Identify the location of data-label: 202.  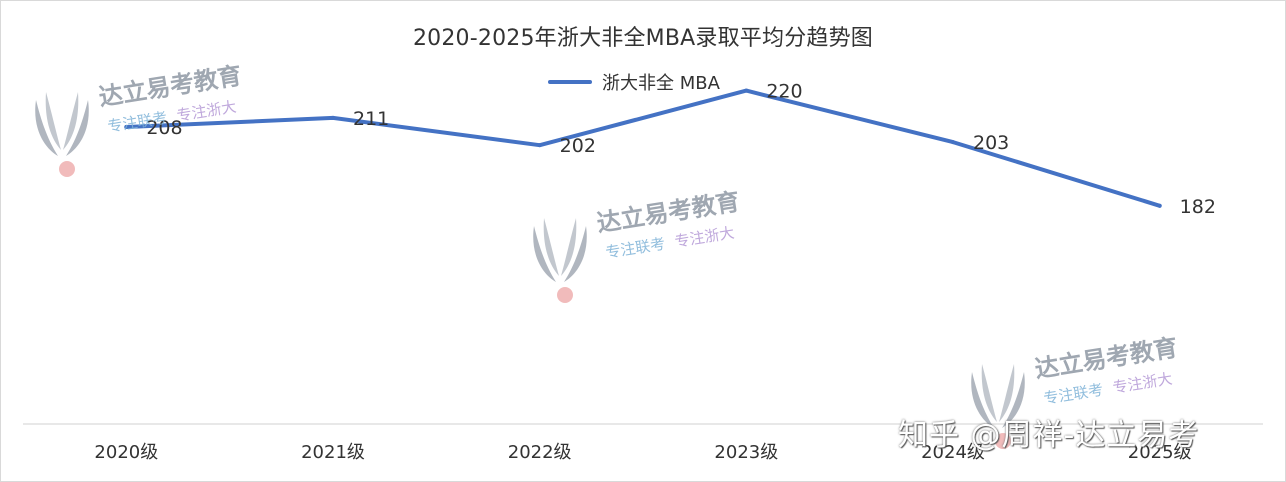
(578, 146).